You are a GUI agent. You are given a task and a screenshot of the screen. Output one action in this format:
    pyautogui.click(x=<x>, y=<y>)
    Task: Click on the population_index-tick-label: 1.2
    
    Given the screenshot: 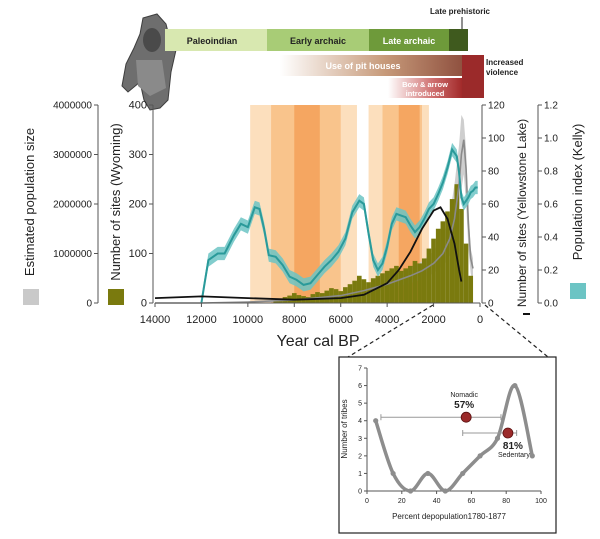 What is the action you would take?
    pyautogui.click(x=551, y=106)
    